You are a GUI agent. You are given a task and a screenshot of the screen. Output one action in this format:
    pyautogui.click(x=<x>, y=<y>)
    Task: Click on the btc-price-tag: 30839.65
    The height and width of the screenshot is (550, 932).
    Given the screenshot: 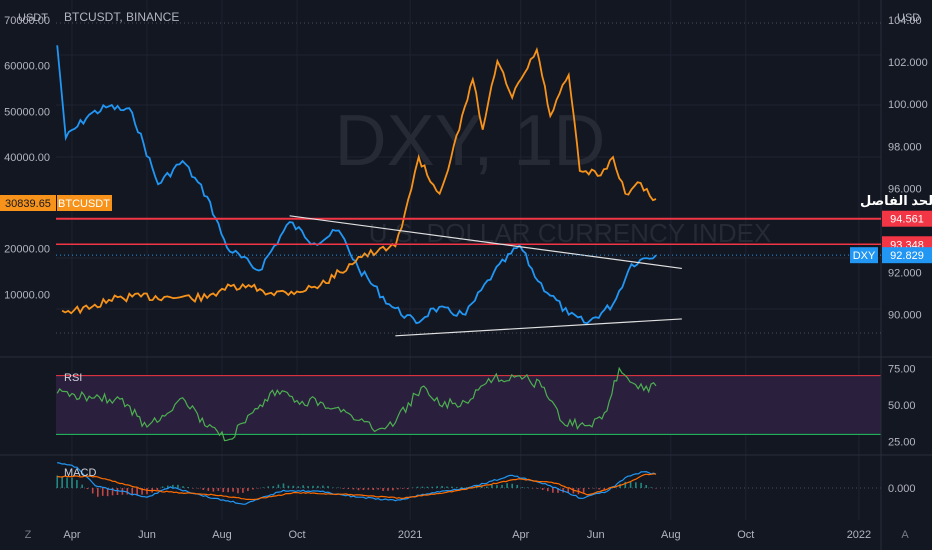 What is the action you would take?
    pyautogui.click(x=28, y=204)
    